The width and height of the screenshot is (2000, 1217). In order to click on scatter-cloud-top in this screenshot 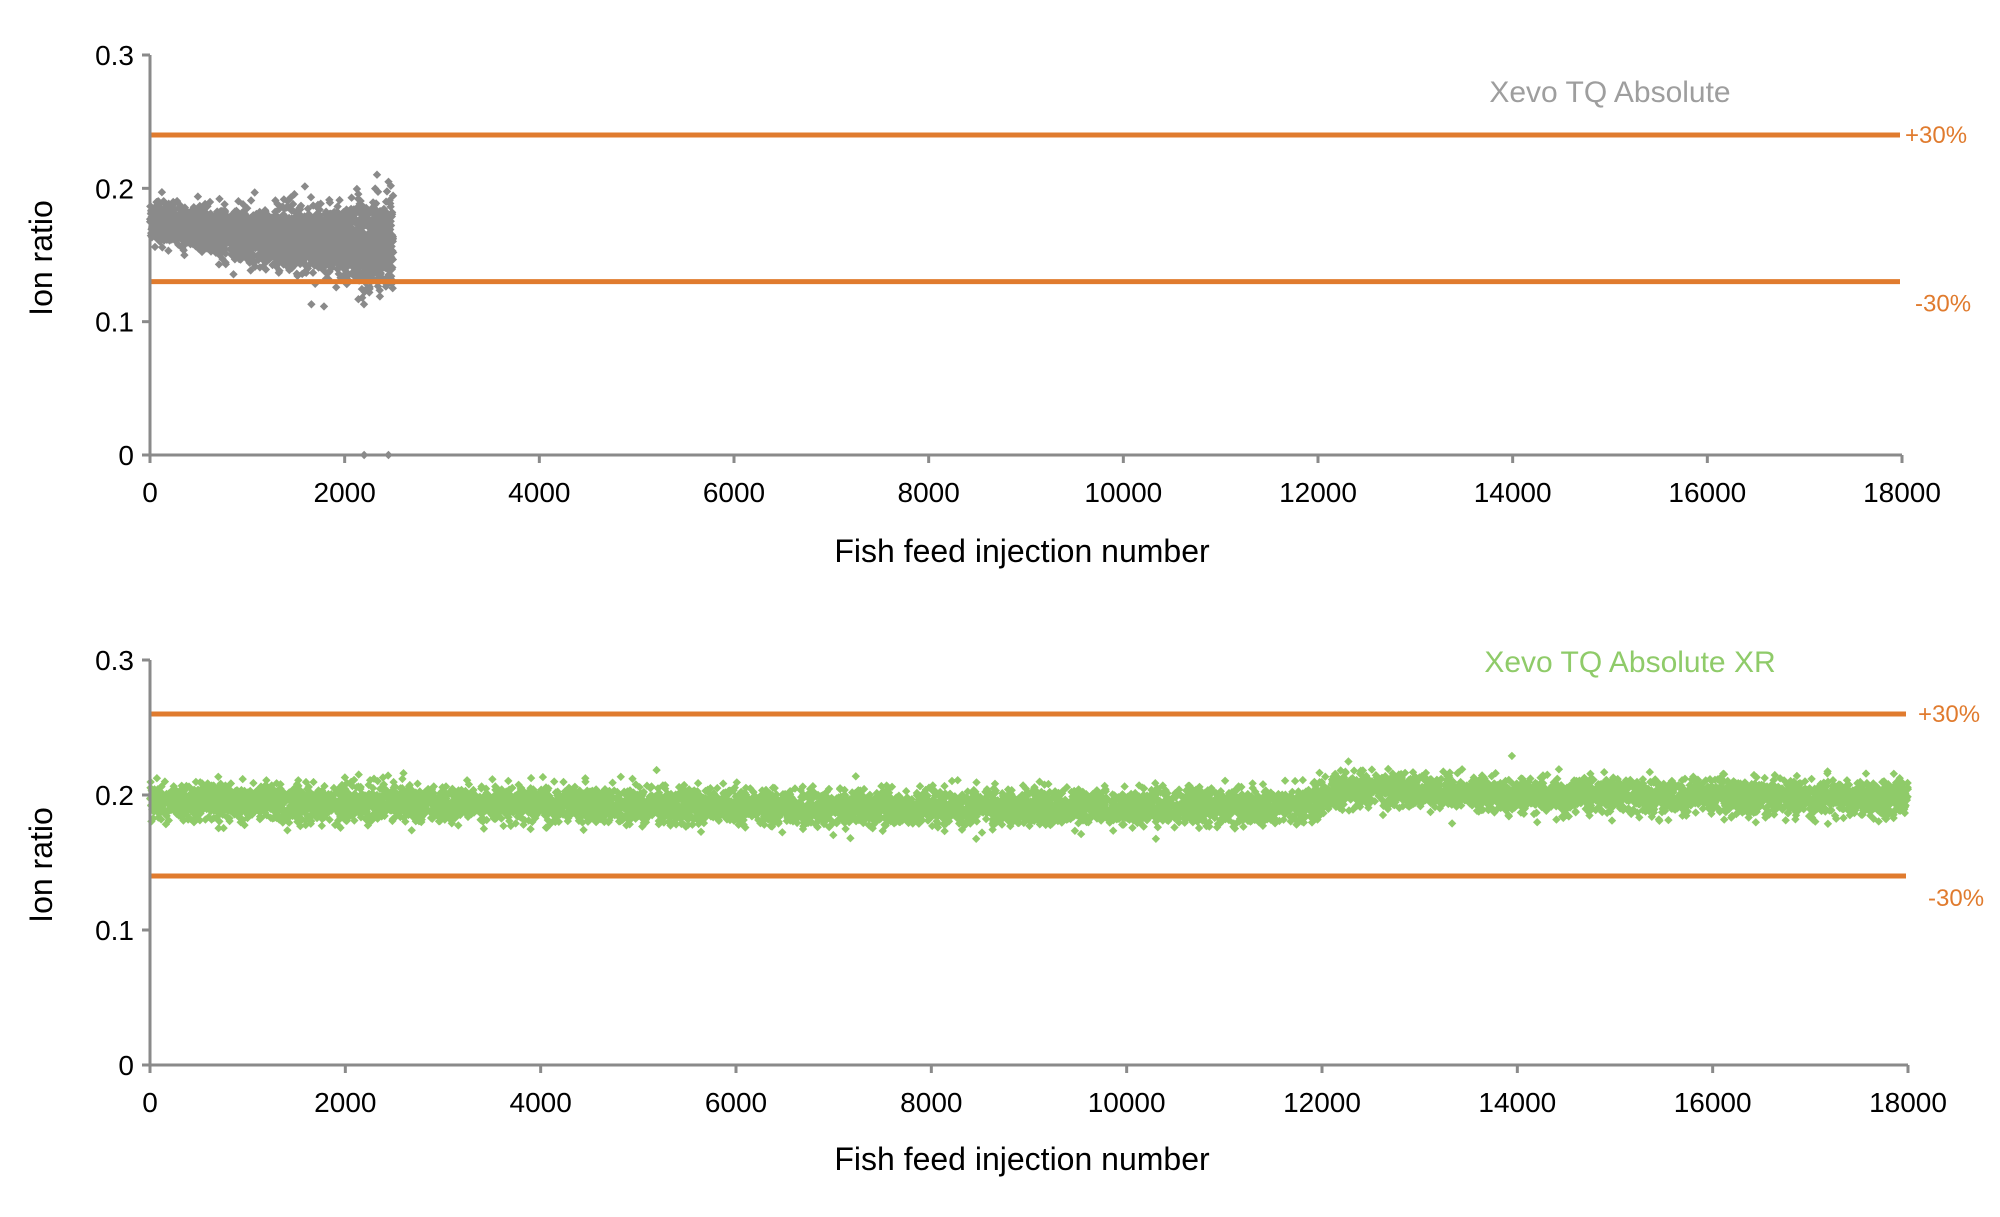, I will do `click(271, 240)`.